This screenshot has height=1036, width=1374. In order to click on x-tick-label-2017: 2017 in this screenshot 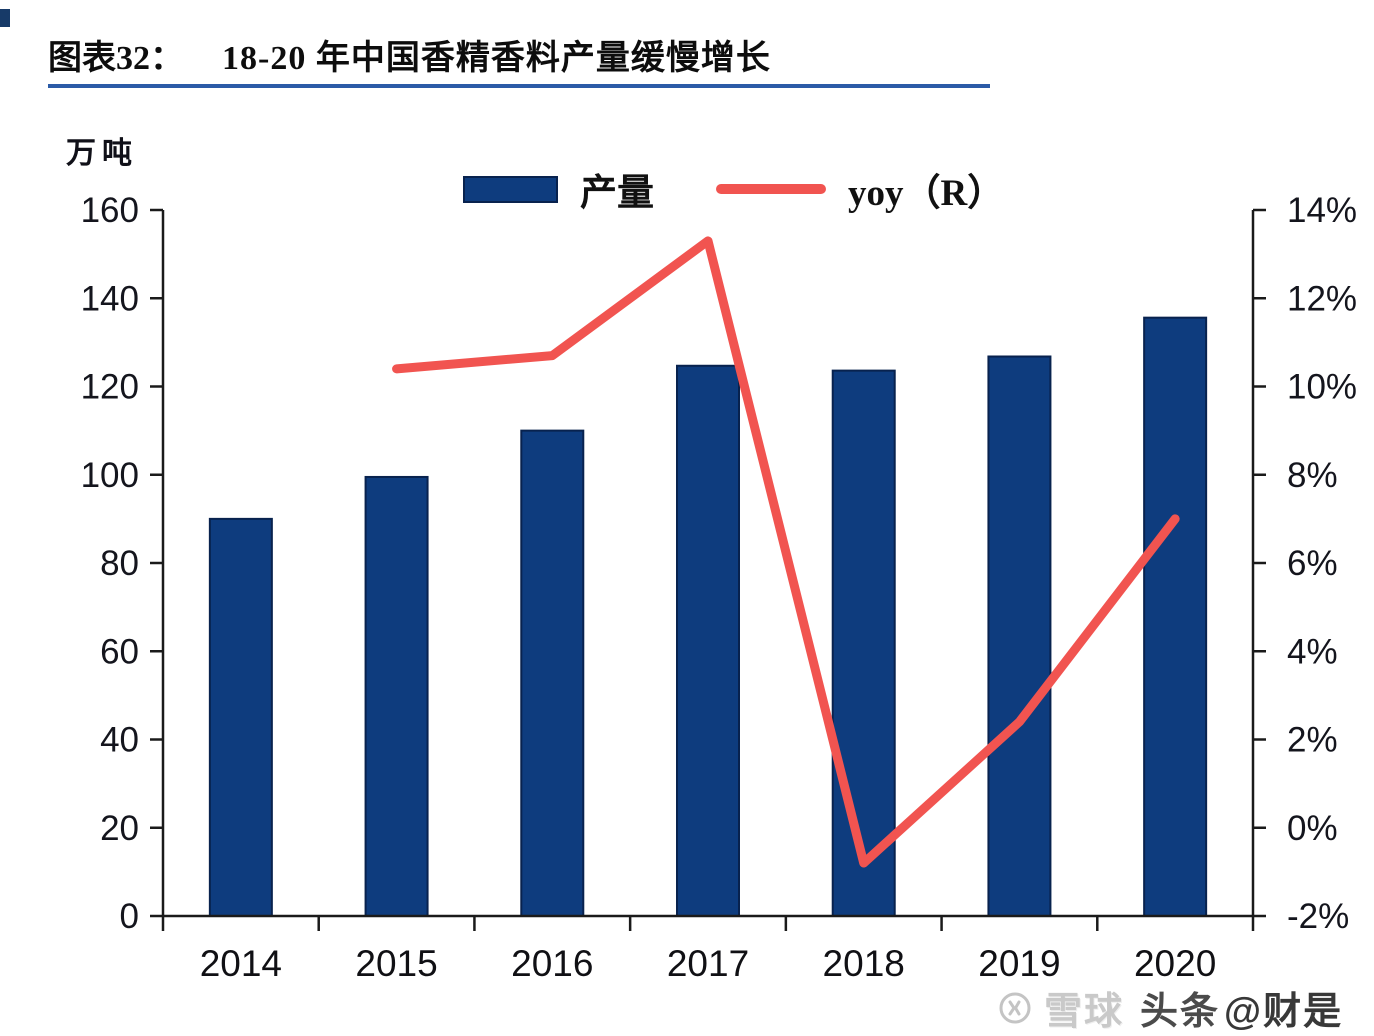, I will do `click(708, 963)`.